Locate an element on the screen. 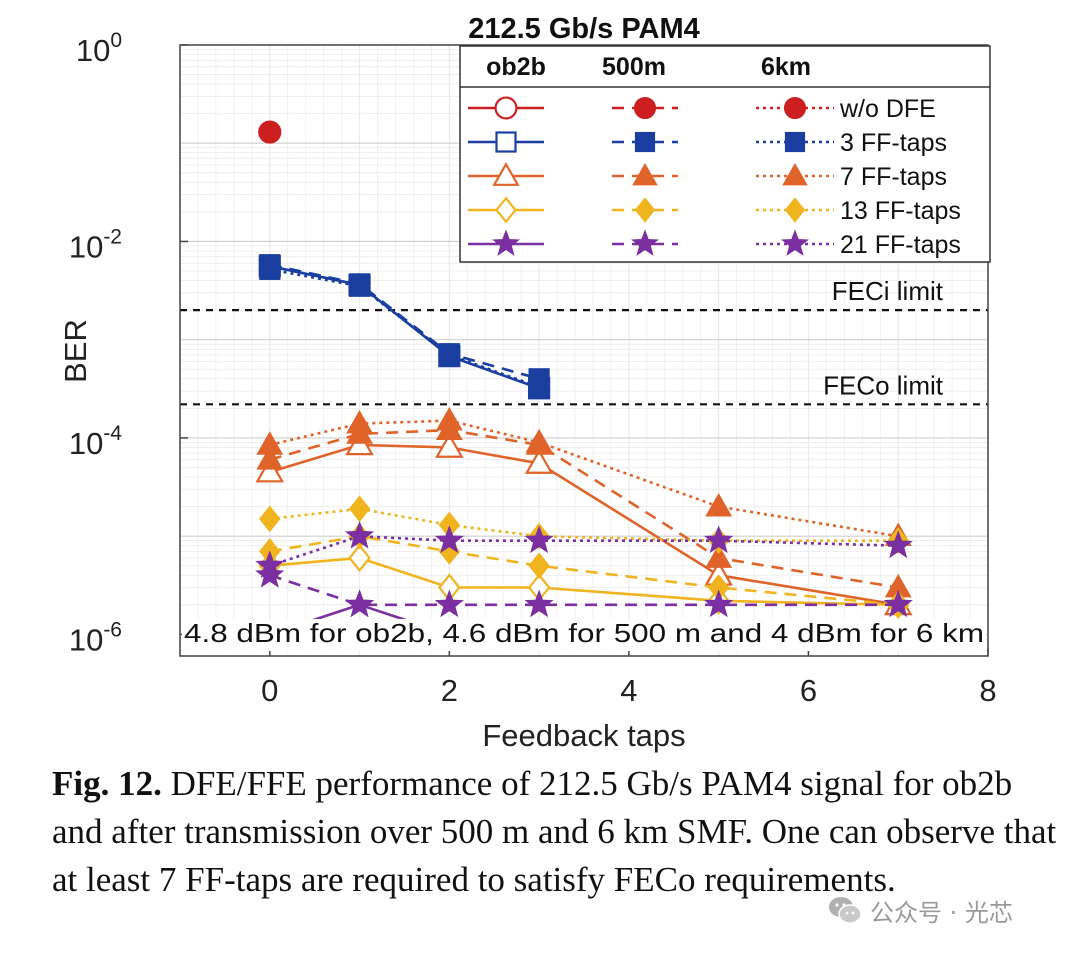 The image size is (1080, 953). limit-lines: FECi limit FECo limit is located at coordinates (584, 341).